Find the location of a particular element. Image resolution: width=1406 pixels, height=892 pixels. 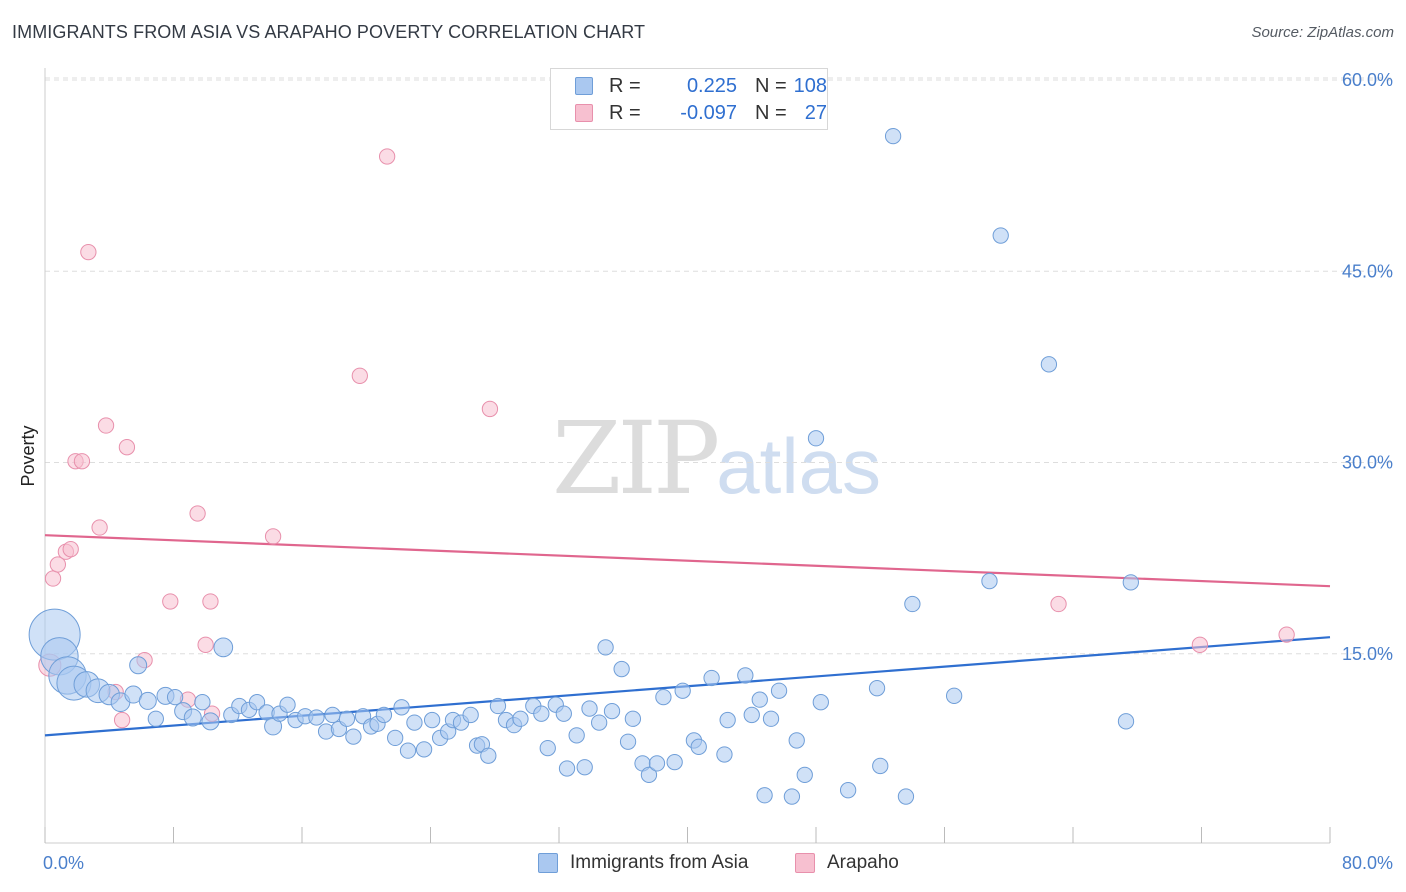

legend-swatch-arapaho is located at coordinates (584, 113).